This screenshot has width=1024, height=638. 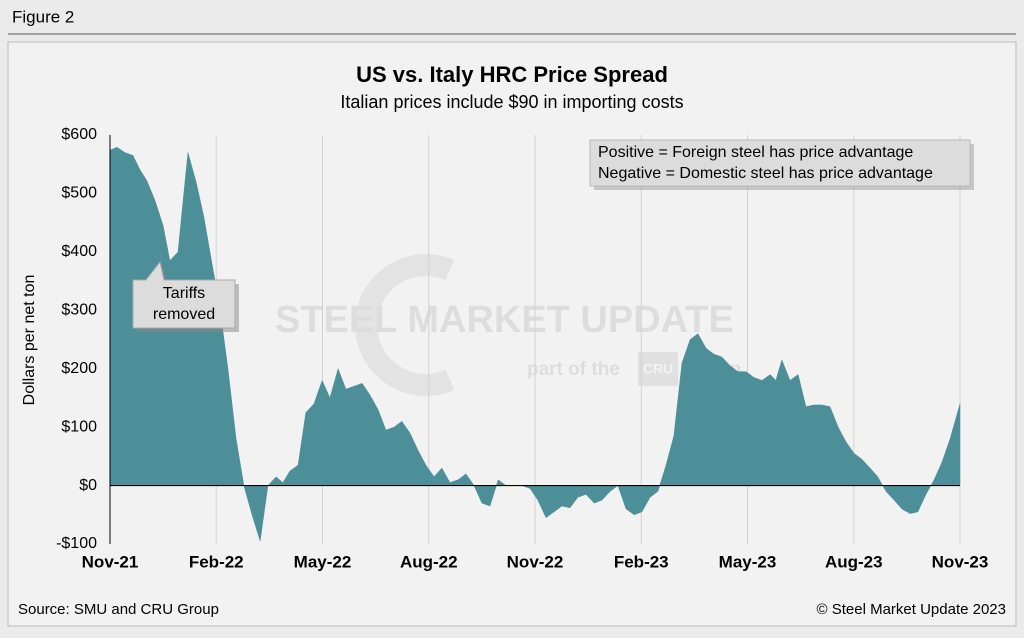 What do you see at coordinates (79, 426) in the screenshot?
I see `y-tick-label: $100` at bounding box center [79, 426].